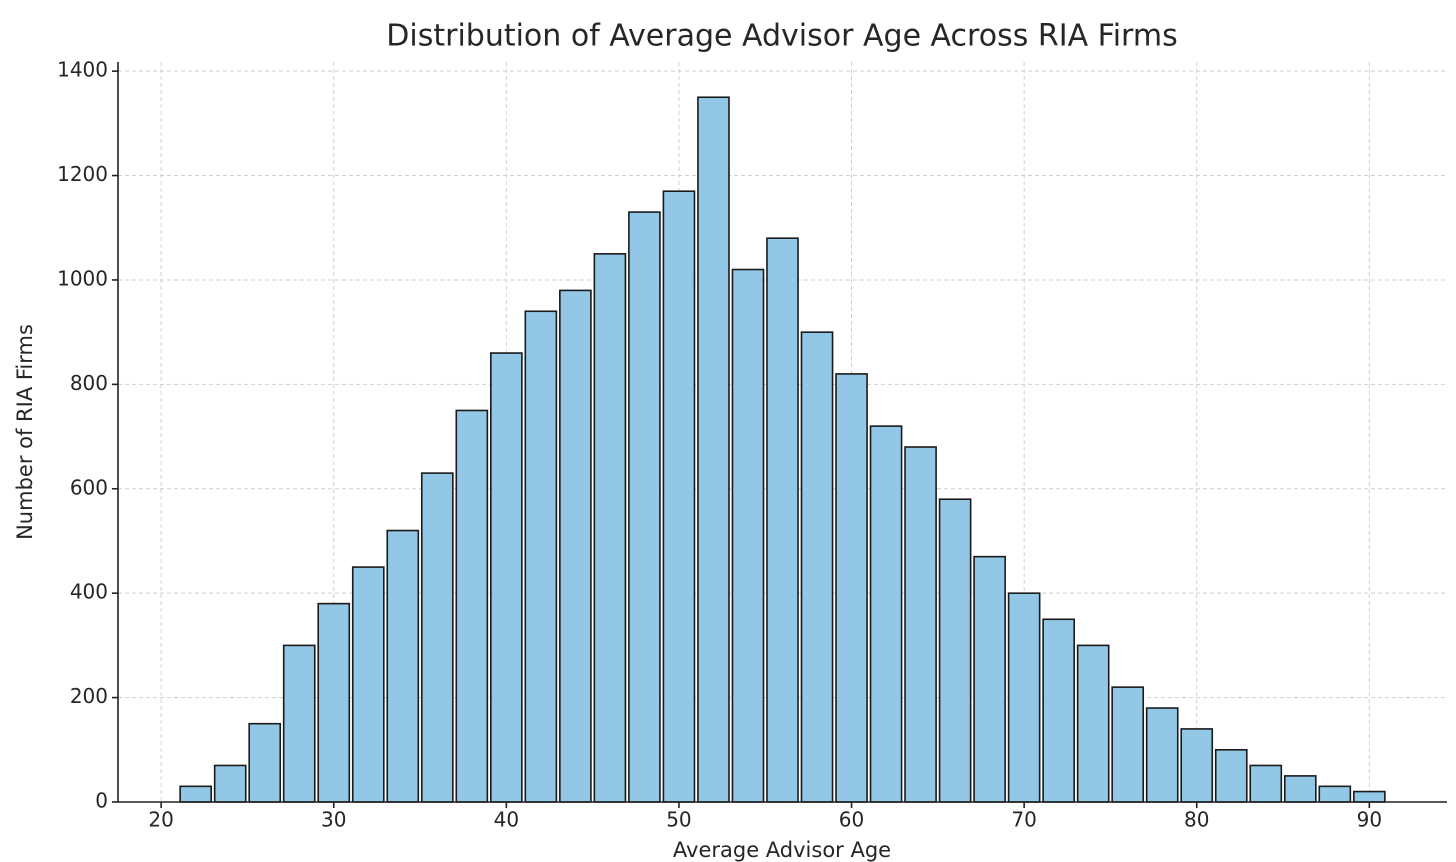 This screenshot has height=862, width=1456. I want to click on y-tick-label: 200, so click(89, 696).